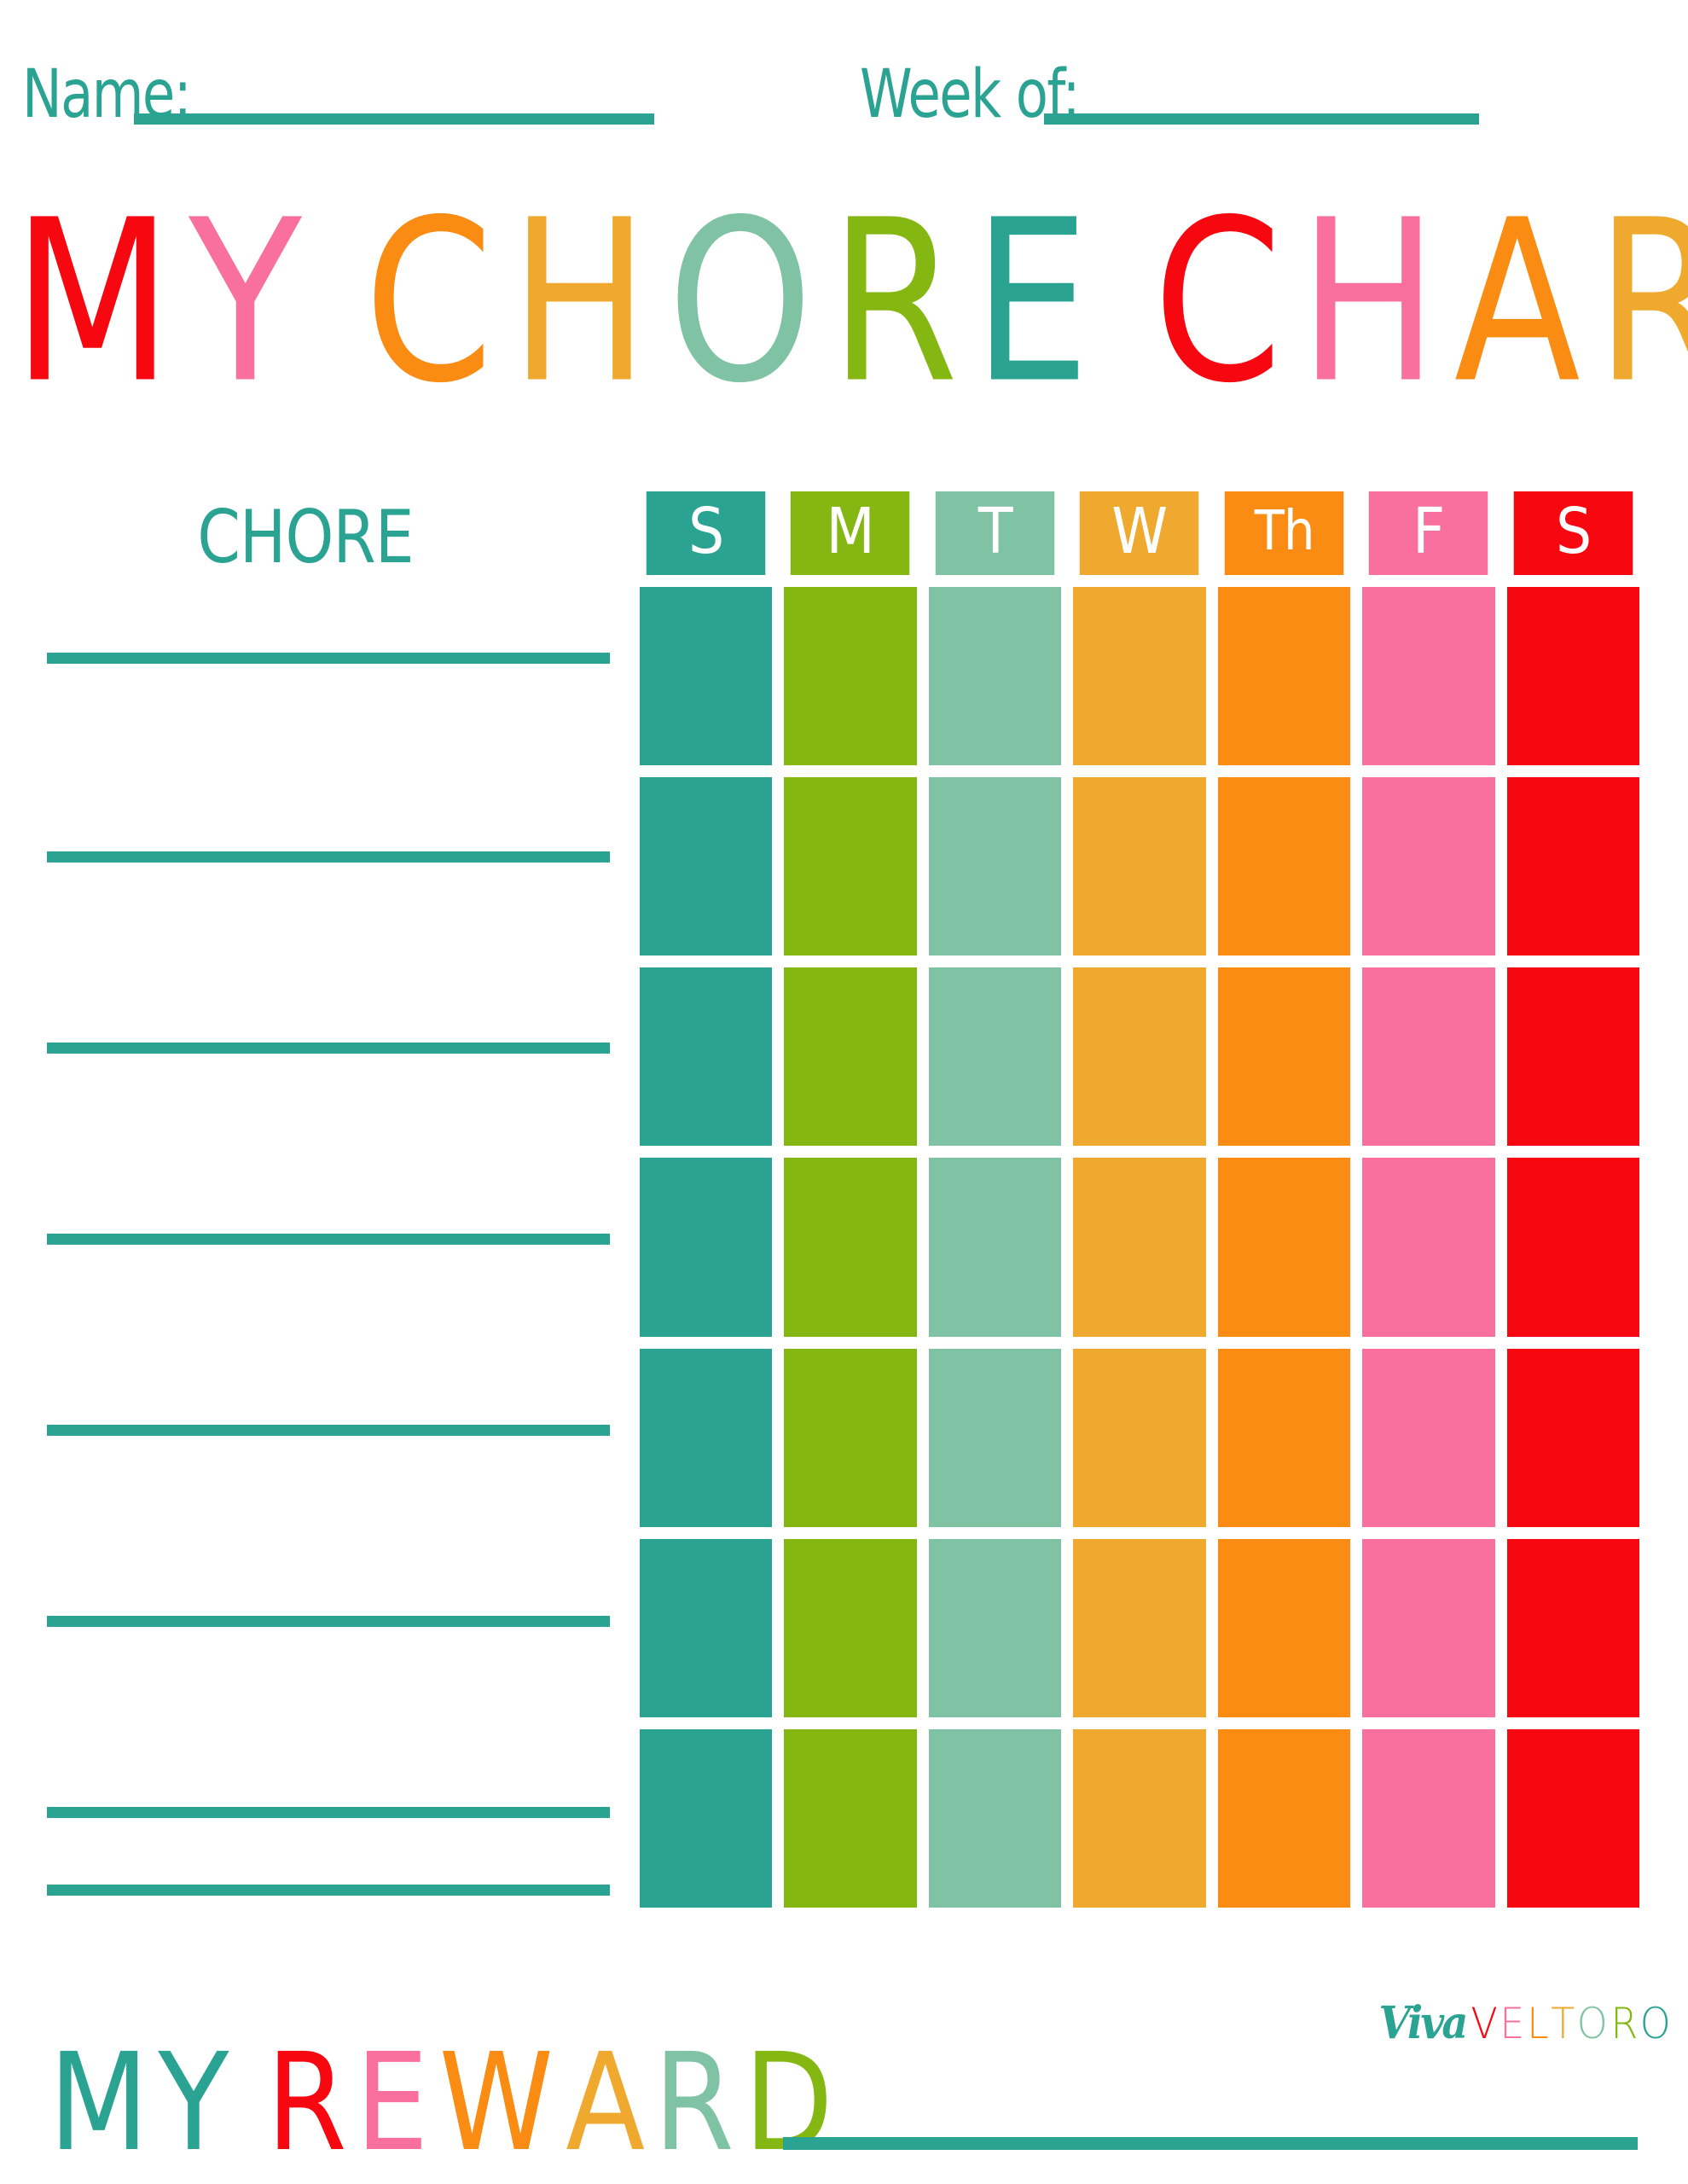 The width and height of the screenshot is (1688, 2184). What do you see at coordinates (439, 2102) in the screenshot?
I see `reward-label: MY RE W ARD` at bounding box center [439, 2102].